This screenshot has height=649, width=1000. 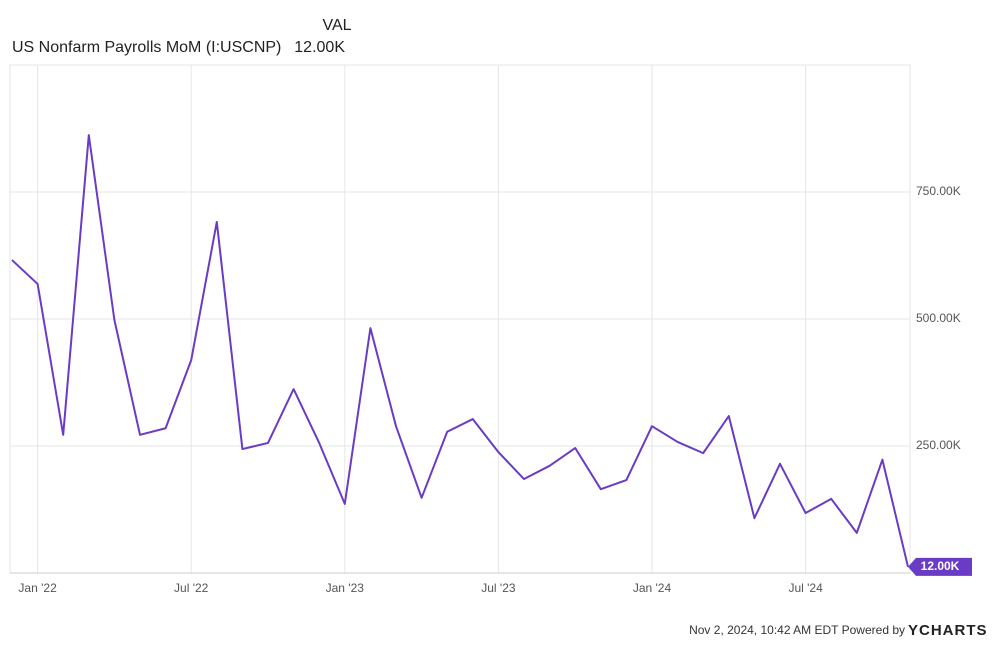 I want to click on header-name: US Nonfarm Payrolls MoM (I:USCNP), so click(x=146, y=47).